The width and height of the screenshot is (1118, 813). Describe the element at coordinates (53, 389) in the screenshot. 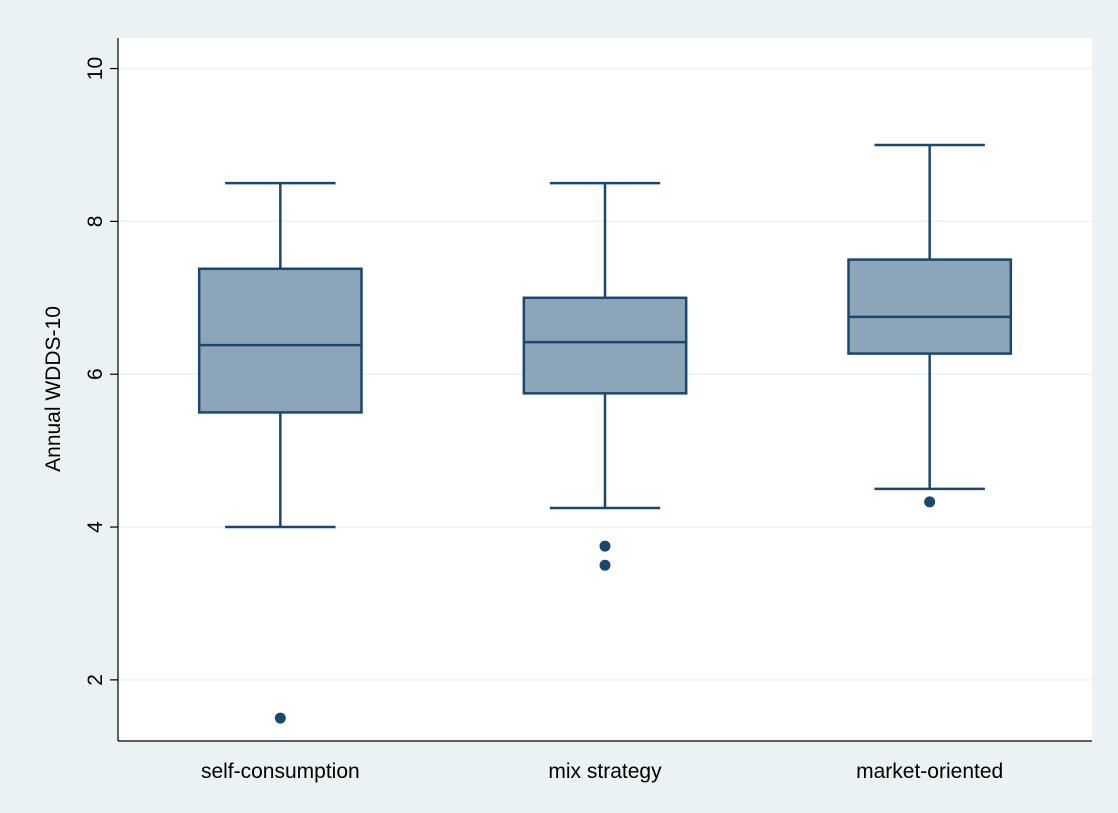

I see `y-axis-label: Annual WDDS-10` at that location.